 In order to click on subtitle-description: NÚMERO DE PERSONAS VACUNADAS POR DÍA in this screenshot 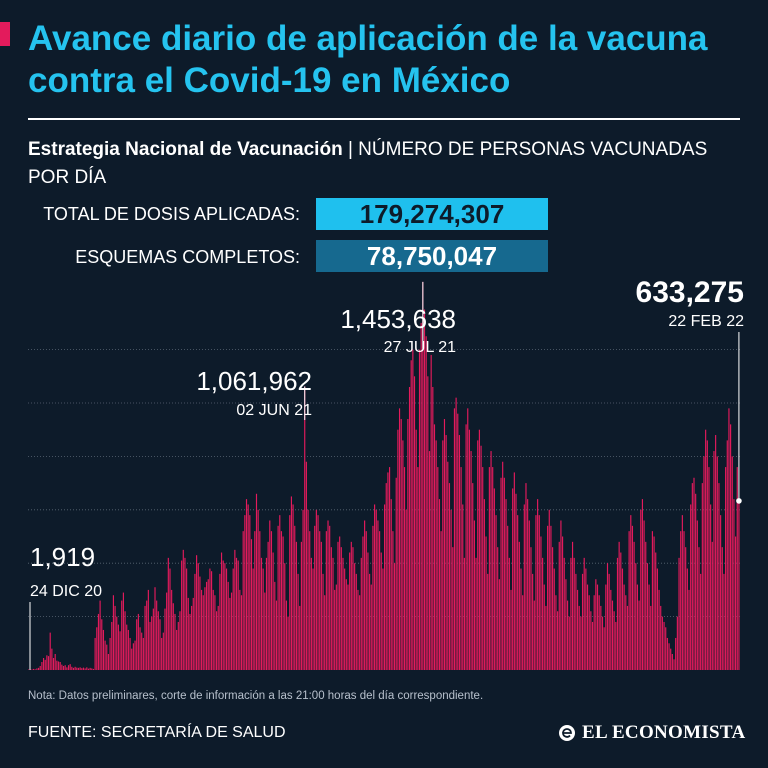, I will do `click(368, 163)`.